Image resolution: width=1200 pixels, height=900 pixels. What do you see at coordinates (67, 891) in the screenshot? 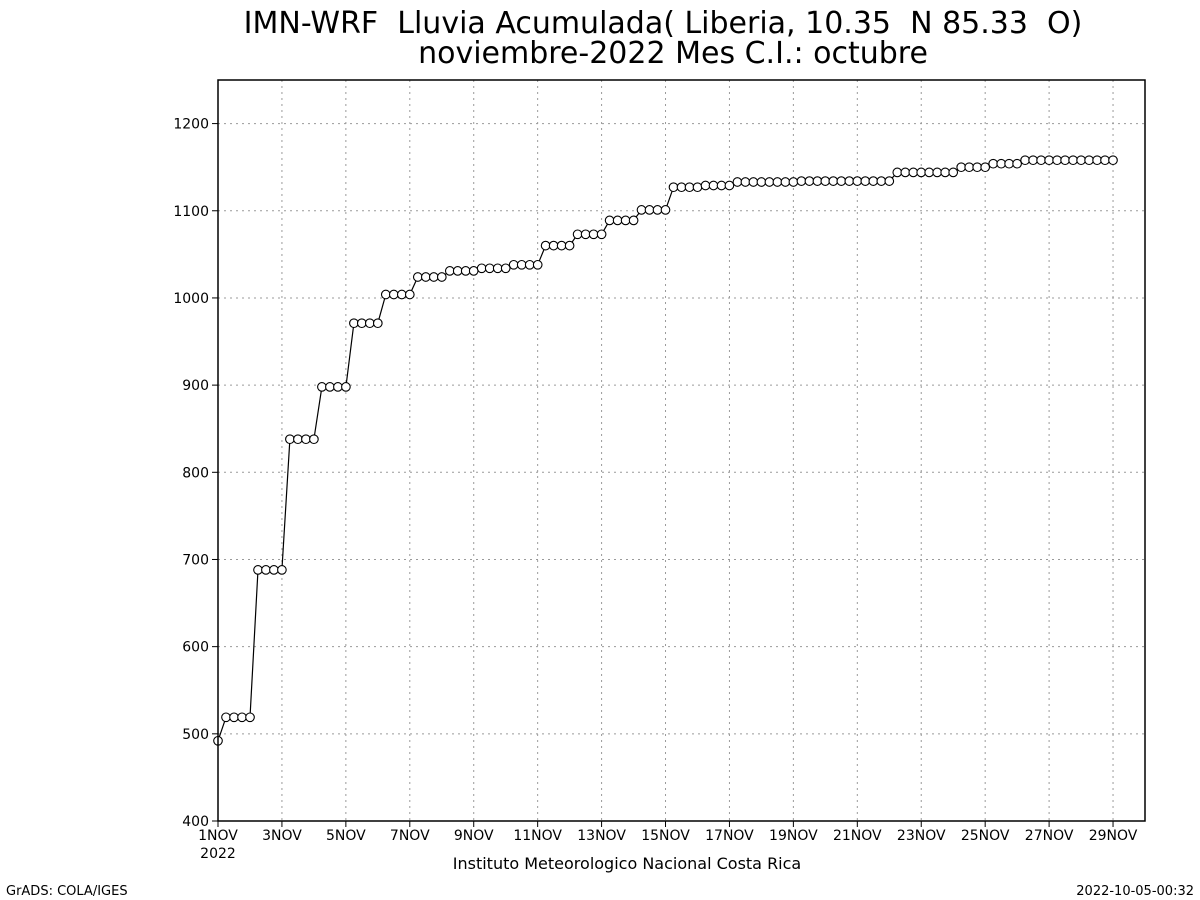
I see `grads-footer: GrADS: COLA/IGES` at bounding box center [67, 891].